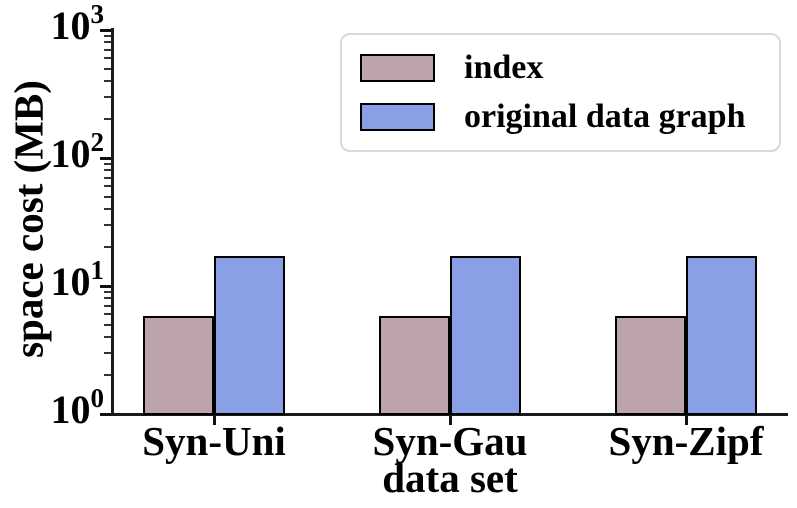  Describe the element at coordinates (28, 219) in the screenshot. I see `y-axis-title: space cost (MB)` at that location.